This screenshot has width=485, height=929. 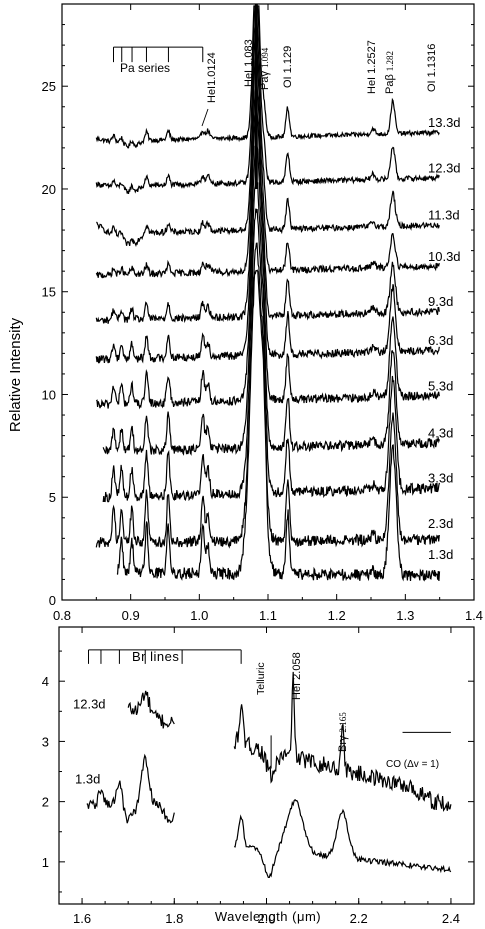 I want to click on co-label: CO (Δv = 1), so click(x=412, y=764).